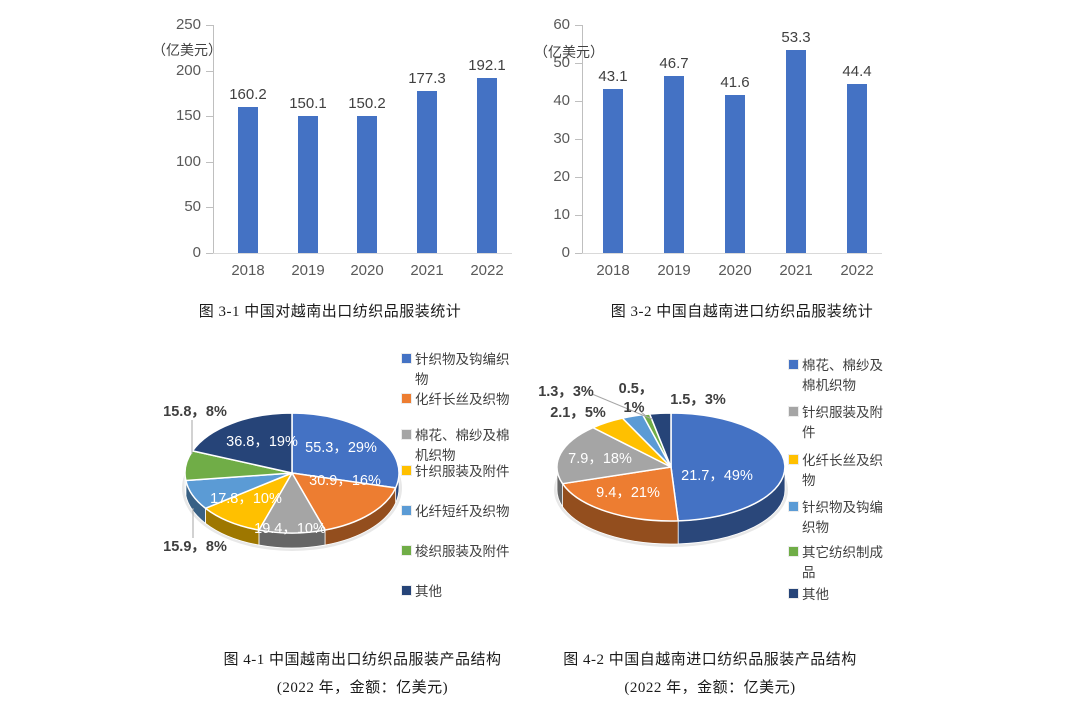 The image size is (1080, 702). What do you see at coordinates (195, 547) in the screenshot?
I see `pie-data-label: 15.9，8%` at bounding box center [195, 547].